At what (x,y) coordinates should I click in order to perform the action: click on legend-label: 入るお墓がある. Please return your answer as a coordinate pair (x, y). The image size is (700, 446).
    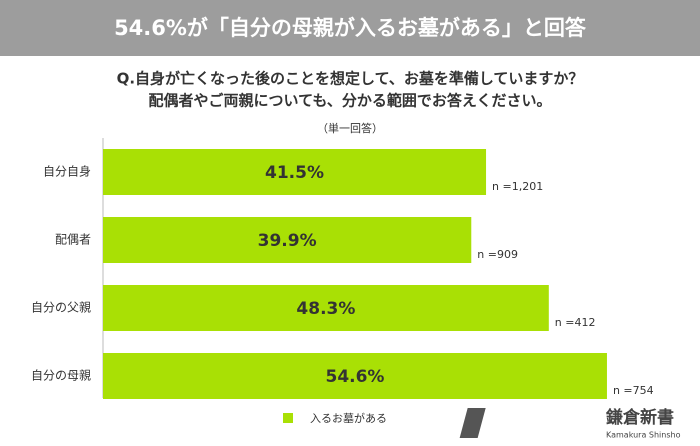
    Looking at the image, I should click on (348, 418).